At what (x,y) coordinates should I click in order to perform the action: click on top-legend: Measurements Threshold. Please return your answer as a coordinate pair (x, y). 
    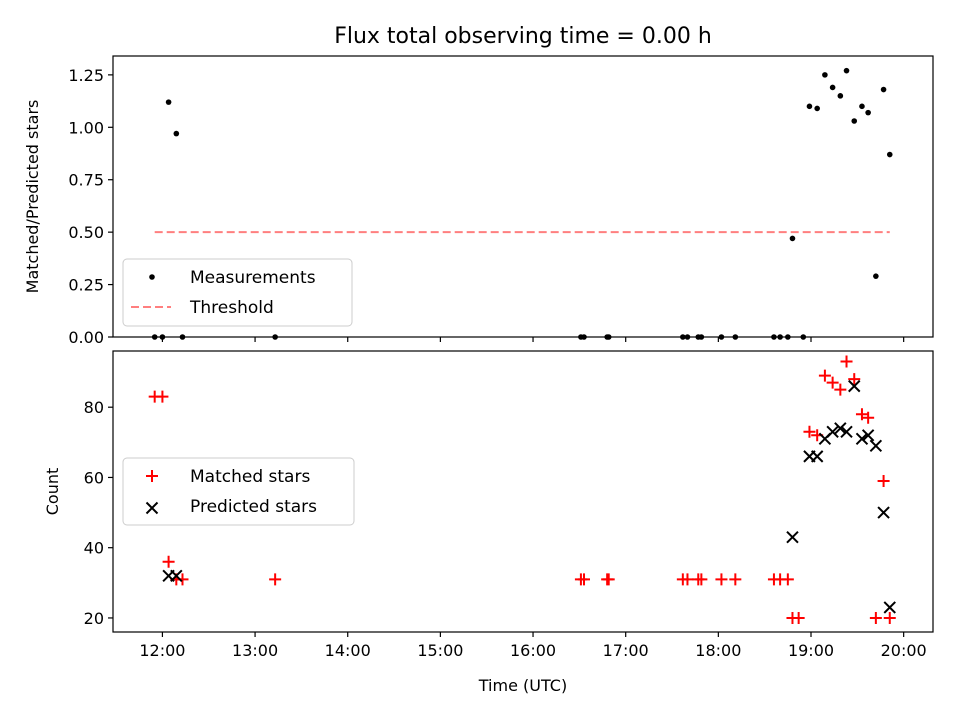
    Looking at the image, I should click on (237, 292).